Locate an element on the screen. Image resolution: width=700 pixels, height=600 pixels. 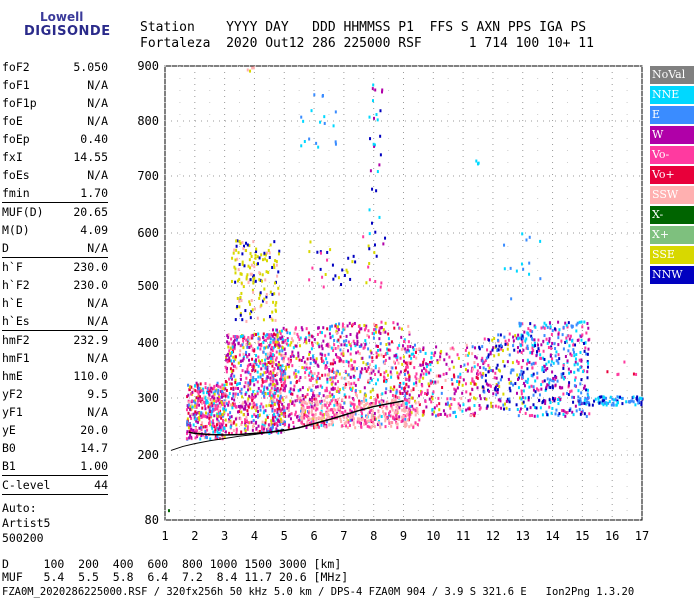
param-value: 0.40 is located at coordinates (94, 139).